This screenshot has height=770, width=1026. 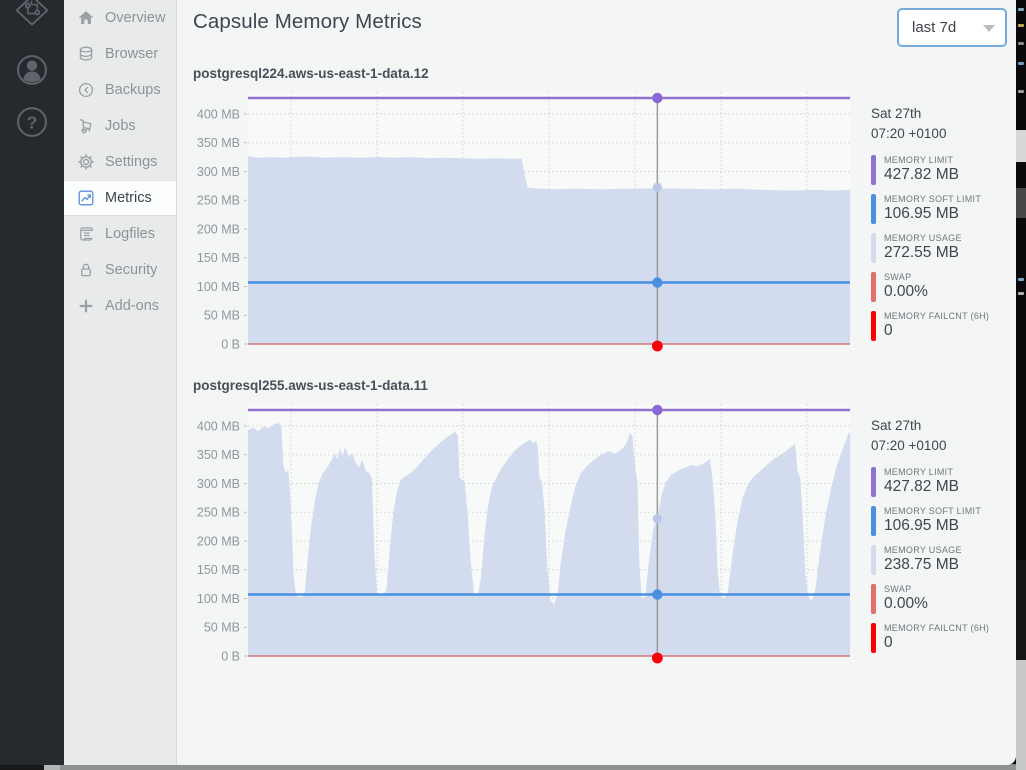 What do you see at coordinates (120, 18) in the screenshot?
I see `sidebar-item-overview: Overview` at bounding box center [120, 18].